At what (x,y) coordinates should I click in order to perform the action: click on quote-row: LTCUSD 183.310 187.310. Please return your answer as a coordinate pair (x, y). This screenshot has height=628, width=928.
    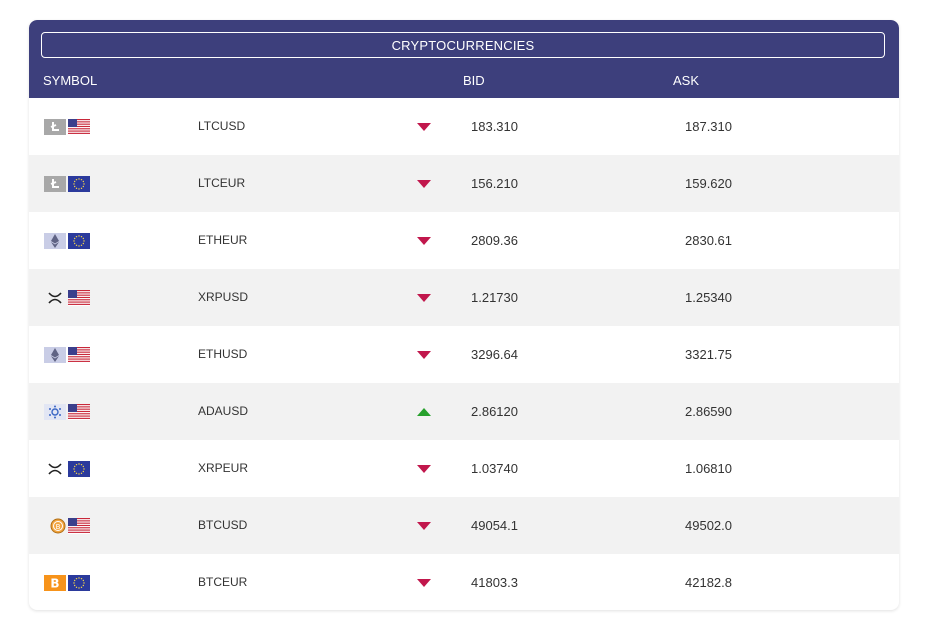
    Looking at the image, I should click on (464, 126).